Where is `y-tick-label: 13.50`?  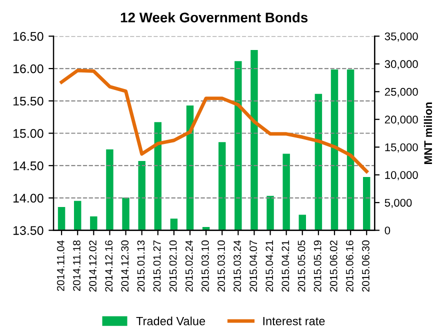
y-tick-label: 13.50 is located at coordinates (28, 230).